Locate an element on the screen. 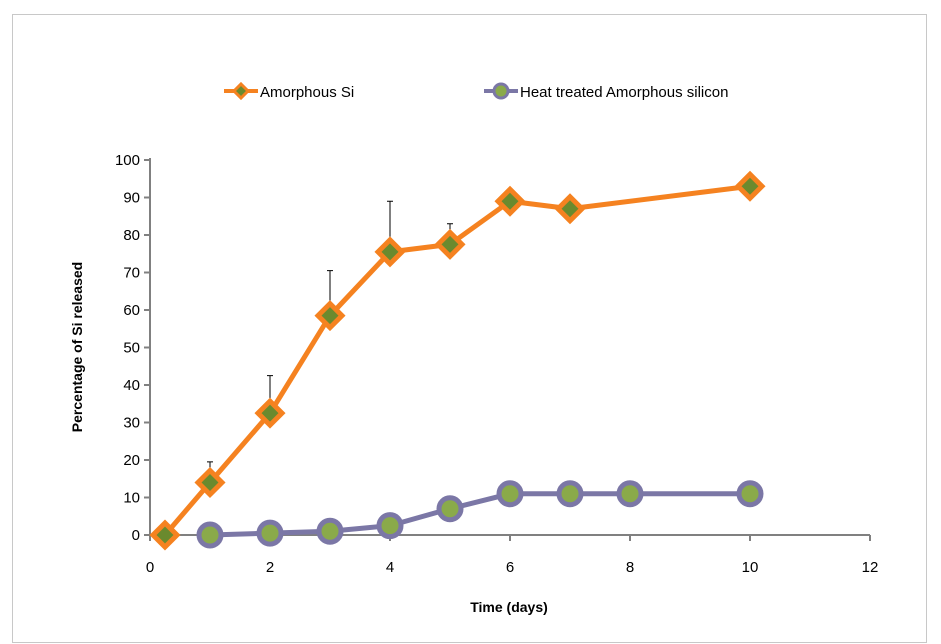  x-tick-label: 0 is located at coordinates (150, 567).